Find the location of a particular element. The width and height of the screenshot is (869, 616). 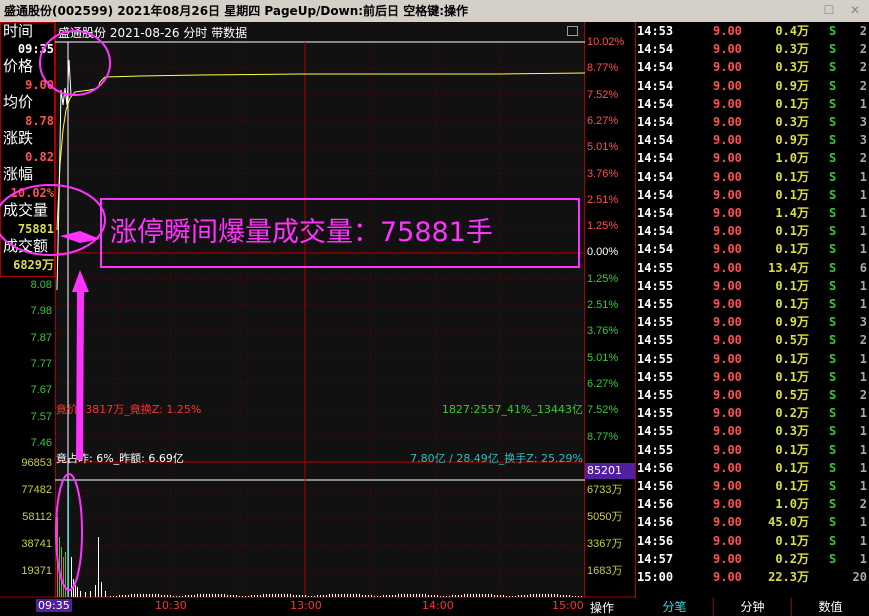

tick-row: 14:55 9.00 0.2万 S 1 is located at coordinates (753, 413).